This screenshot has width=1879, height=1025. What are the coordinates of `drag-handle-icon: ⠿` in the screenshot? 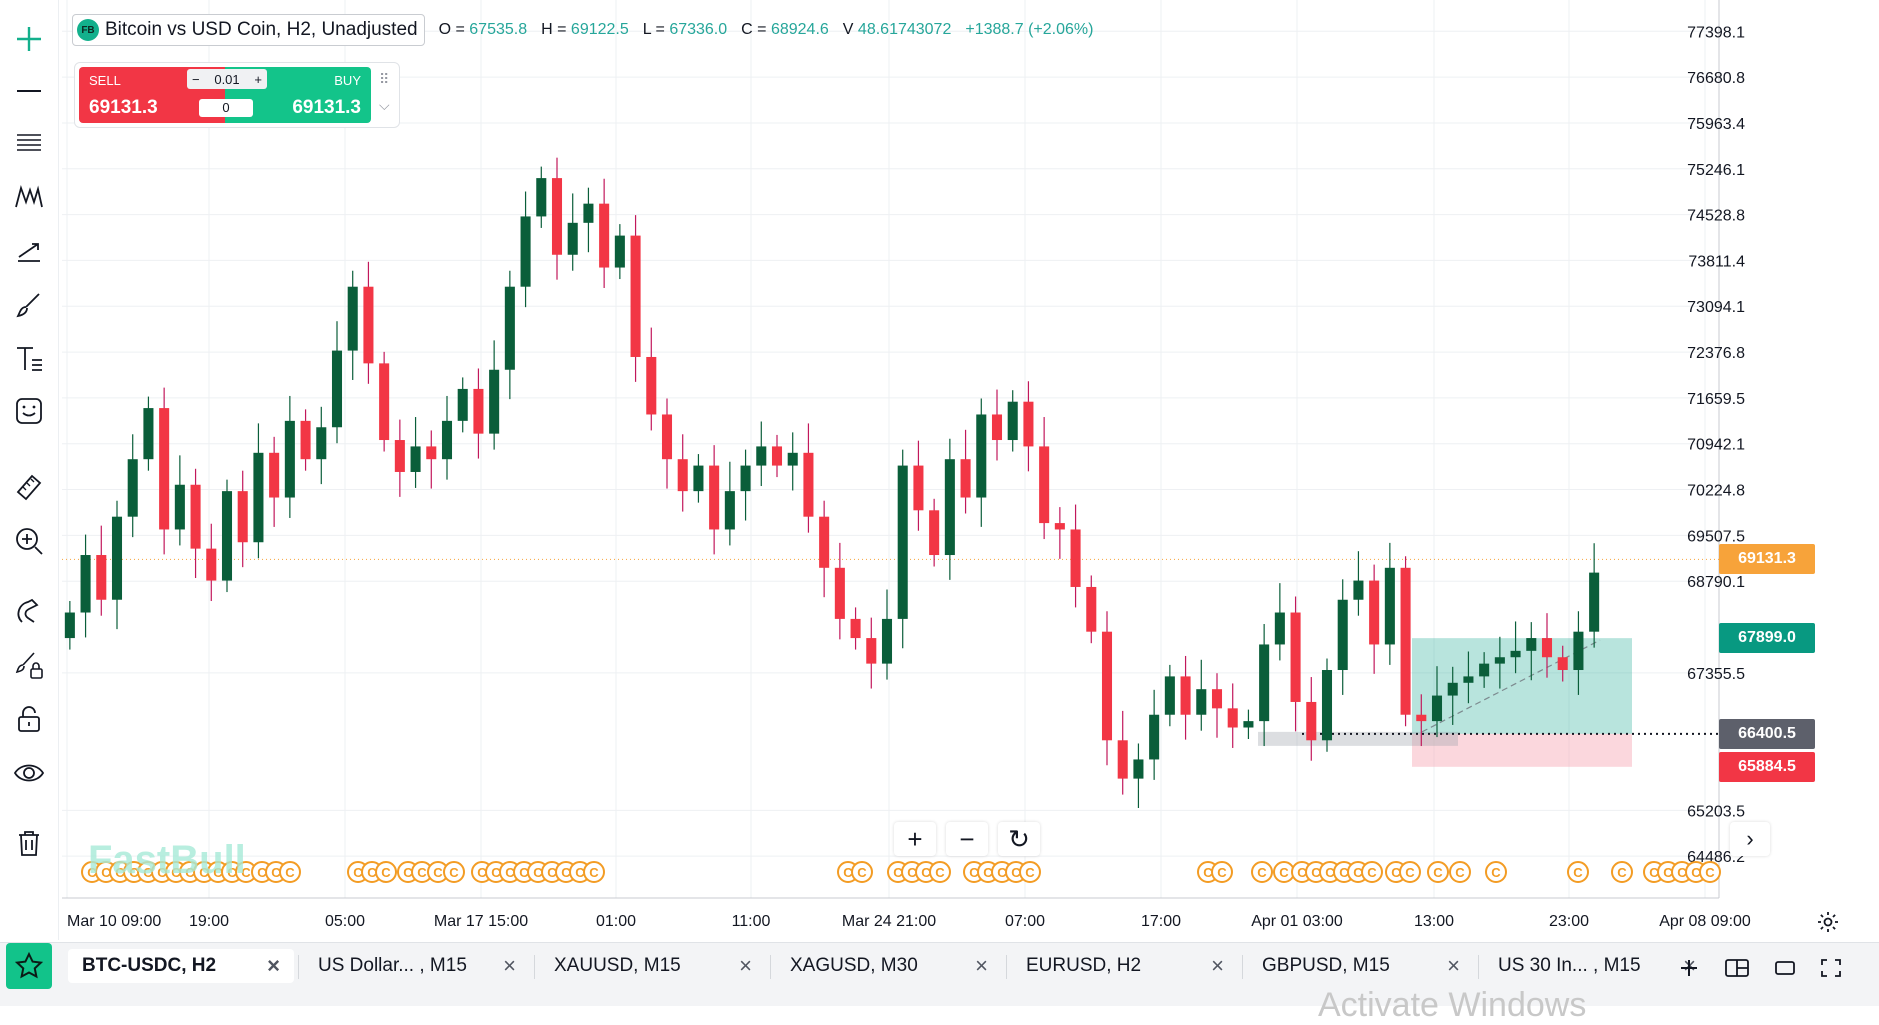 It's located at (384, 79).